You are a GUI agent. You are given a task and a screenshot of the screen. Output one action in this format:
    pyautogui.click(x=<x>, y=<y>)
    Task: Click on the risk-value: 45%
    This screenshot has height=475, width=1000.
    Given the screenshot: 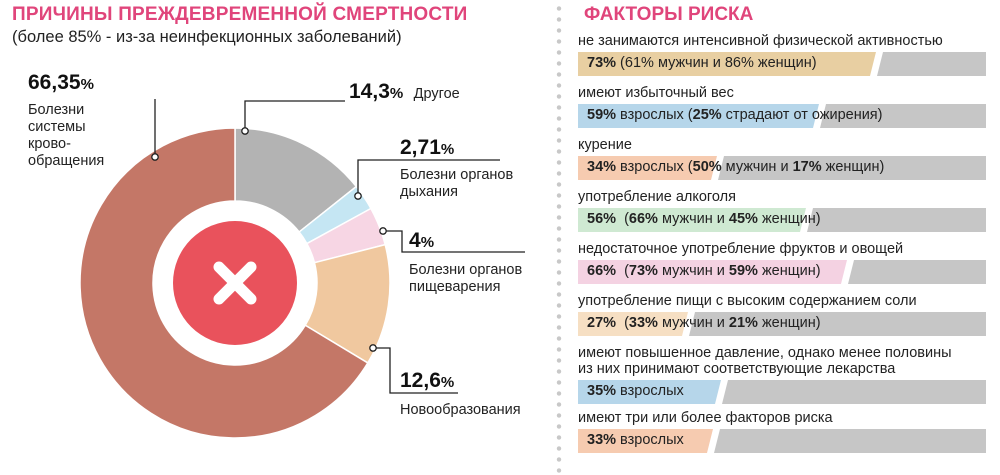 What is the action you would take?
    pyautogui.click(x=743, y=219)
    